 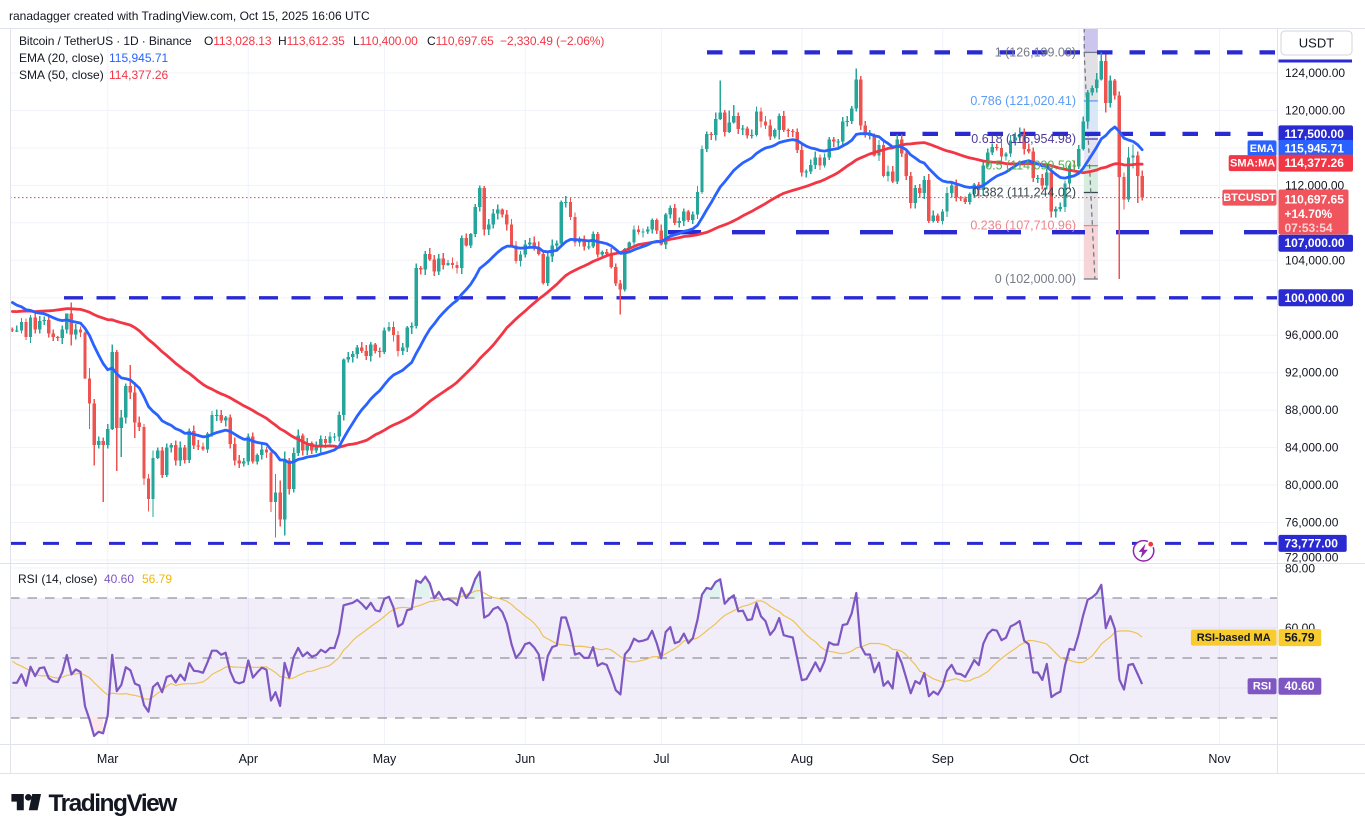 What do you see at coordinates (1315, 260) in the screenshot?
I see `svg-text: 104,000.00` at bounding box center [1315, 260].